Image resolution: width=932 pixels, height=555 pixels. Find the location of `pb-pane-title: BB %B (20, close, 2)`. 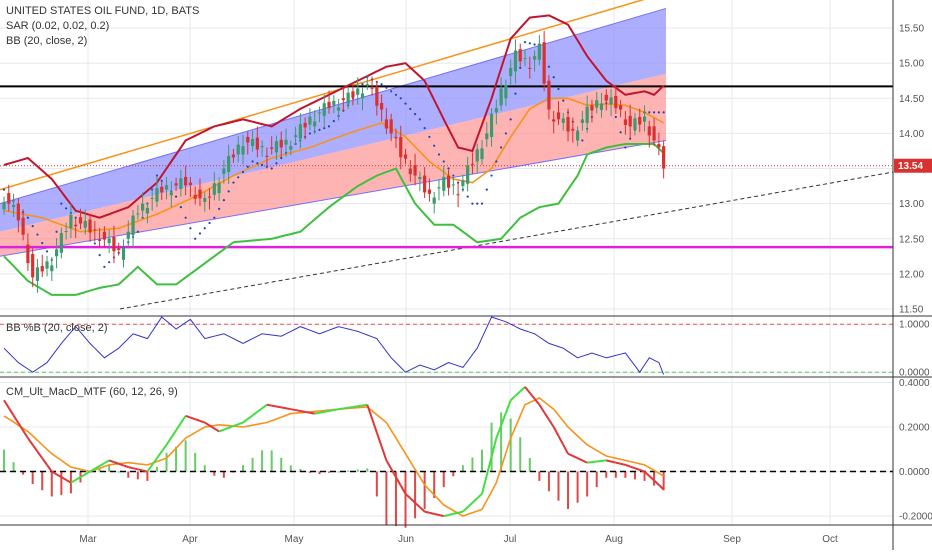

pb-pane-title: BB %B (20, close, 2) is located at coordinates (57, 328).